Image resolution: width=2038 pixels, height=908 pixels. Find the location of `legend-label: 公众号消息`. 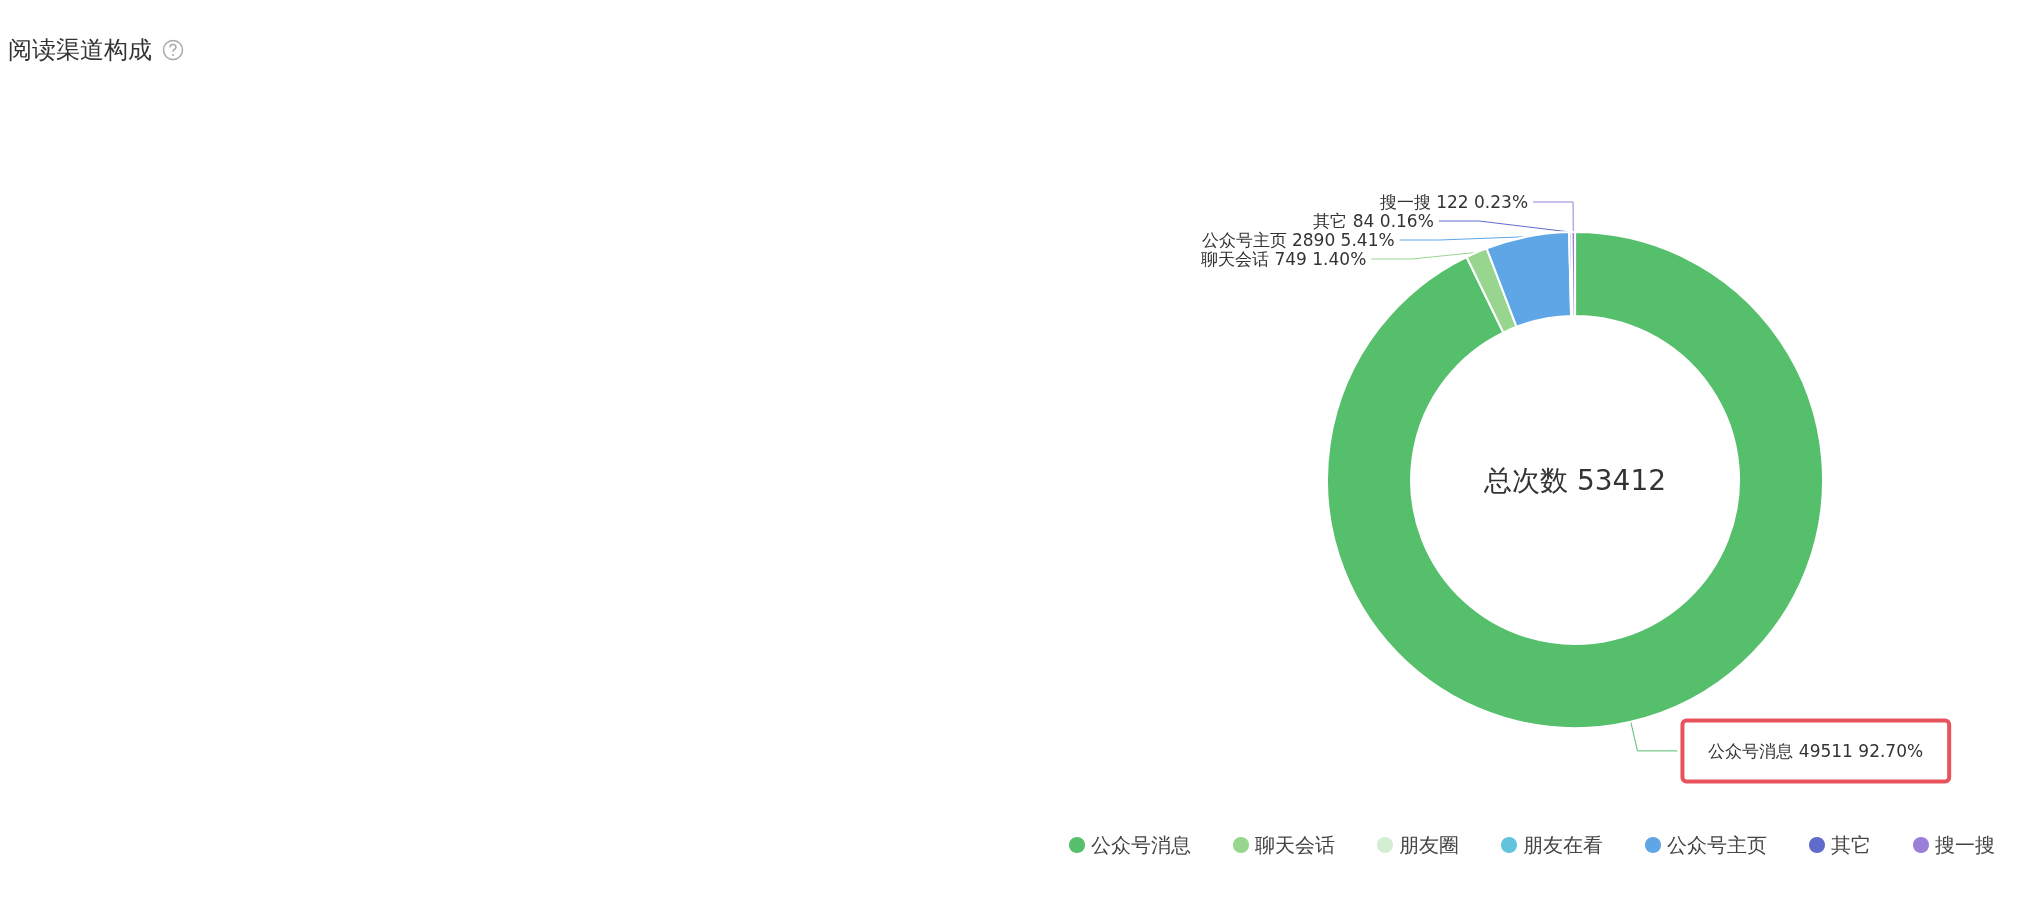

legend-label: 公众号消息 is located at coordinates (1141, 845).